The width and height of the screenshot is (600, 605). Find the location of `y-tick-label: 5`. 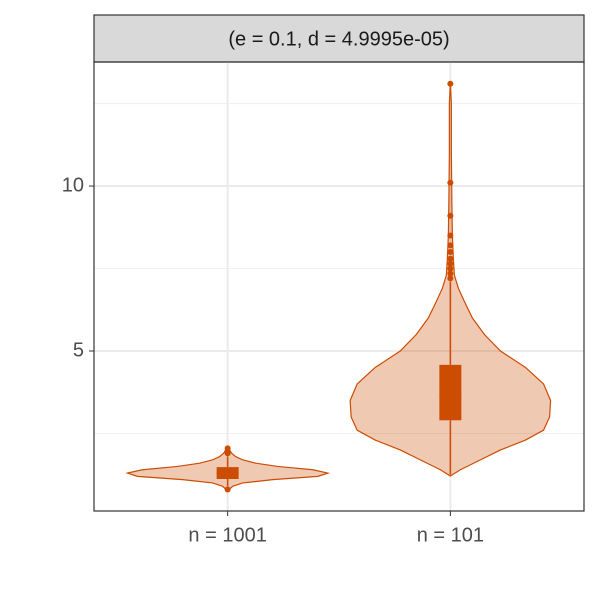

y-tick-label: 5 is located at coordinates (78, 350).